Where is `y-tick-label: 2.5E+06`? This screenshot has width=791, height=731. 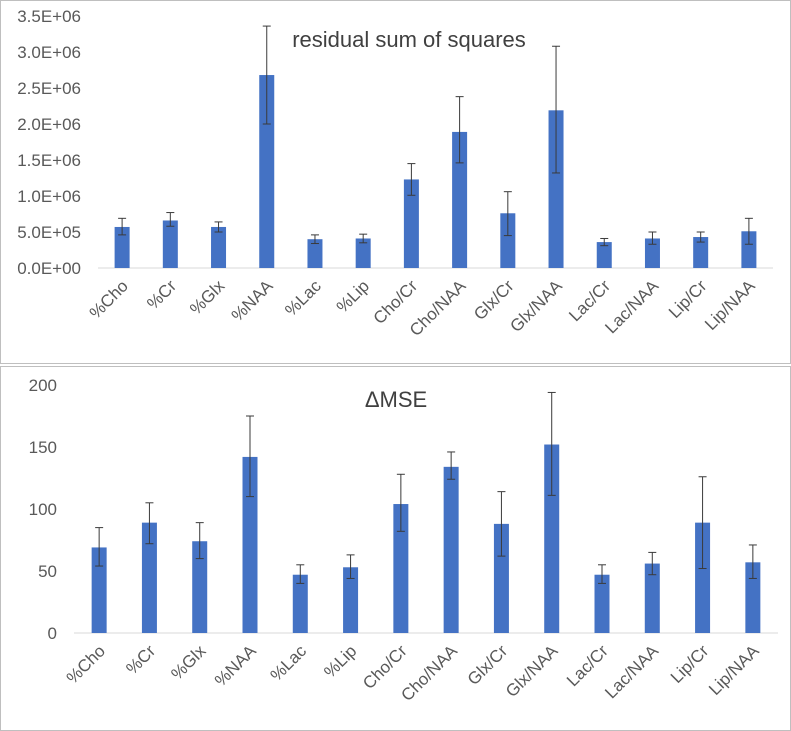
y-tick-label: 2.5E+06 is located at coordinates (49, 88).